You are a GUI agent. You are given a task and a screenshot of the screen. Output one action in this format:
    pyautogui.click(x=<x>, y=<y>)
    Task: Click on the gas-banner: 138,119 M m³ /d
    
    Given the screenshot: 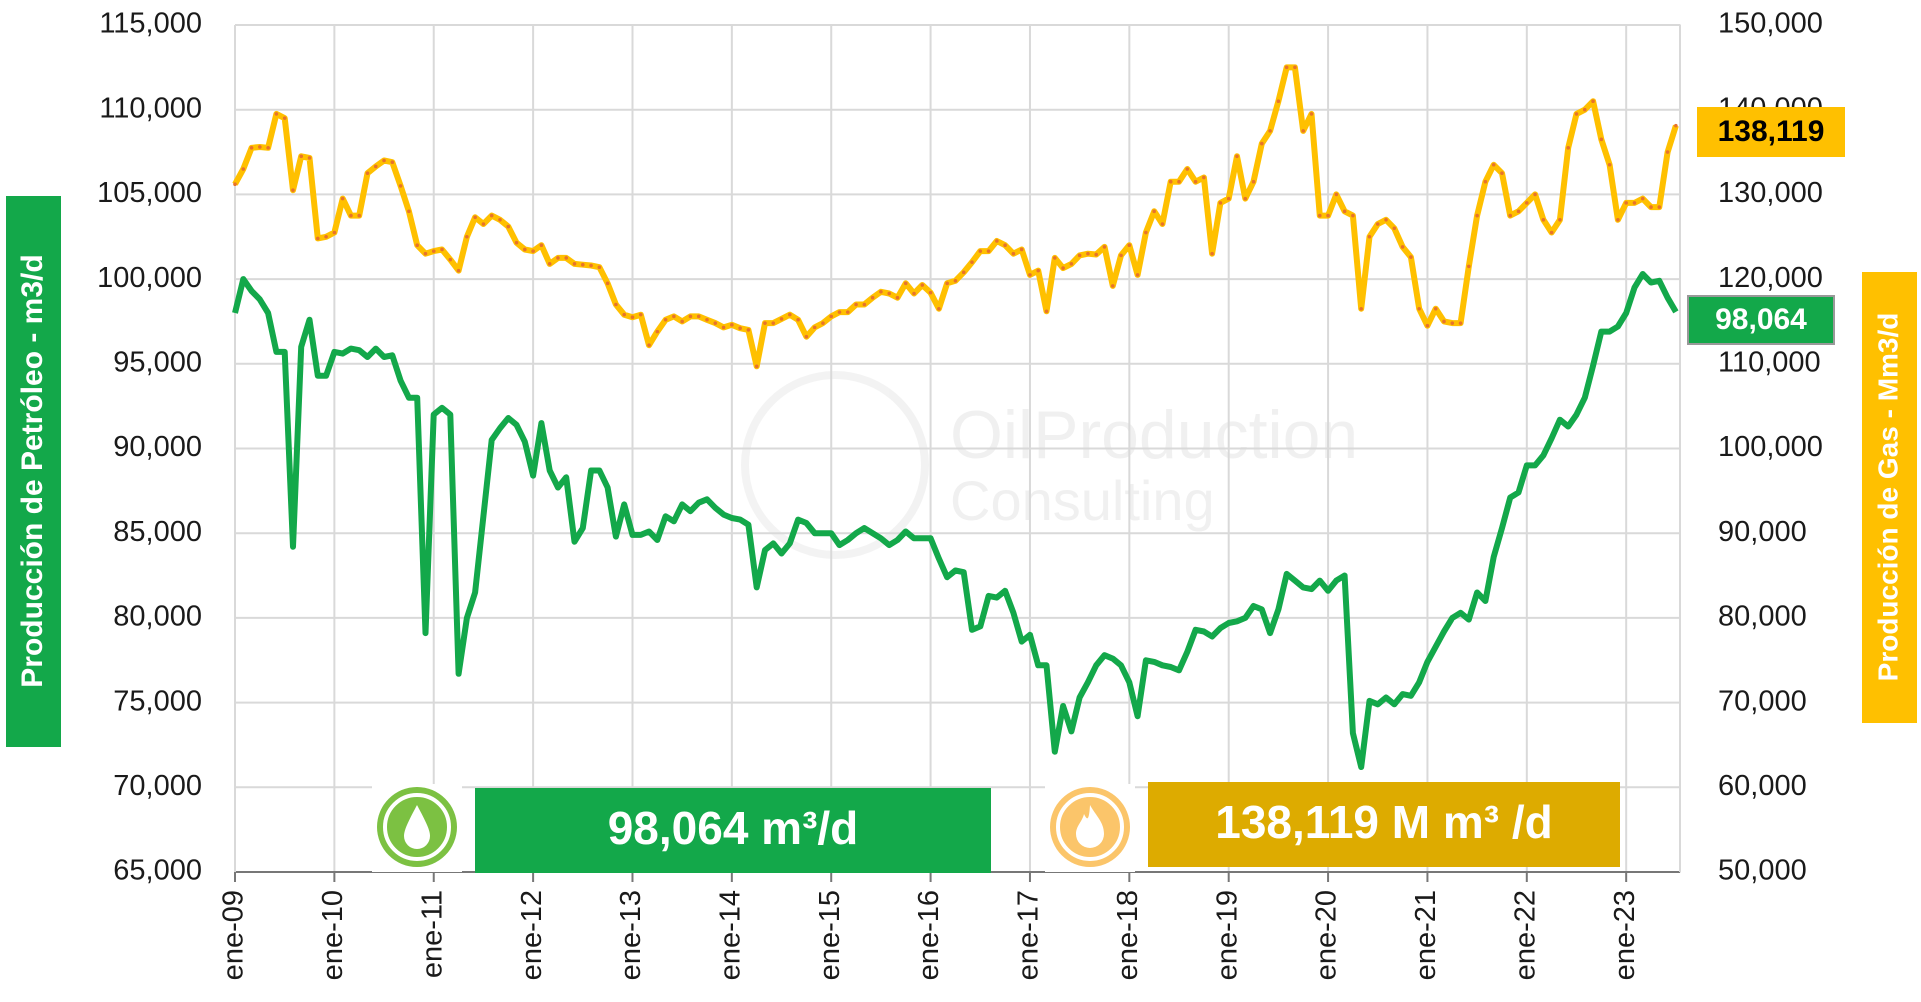 What is the action you would take?
    pyautogui.click(x=1332, y=827)
    